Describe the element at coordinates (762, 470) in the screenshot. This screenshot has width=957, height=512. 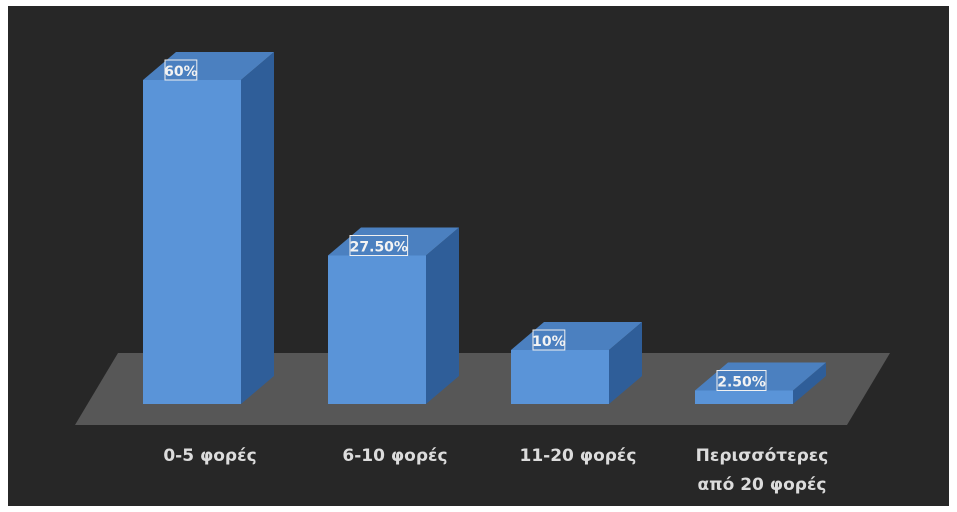
I see `category-label-4: Περισσότερες από 20 φορές` at that location.